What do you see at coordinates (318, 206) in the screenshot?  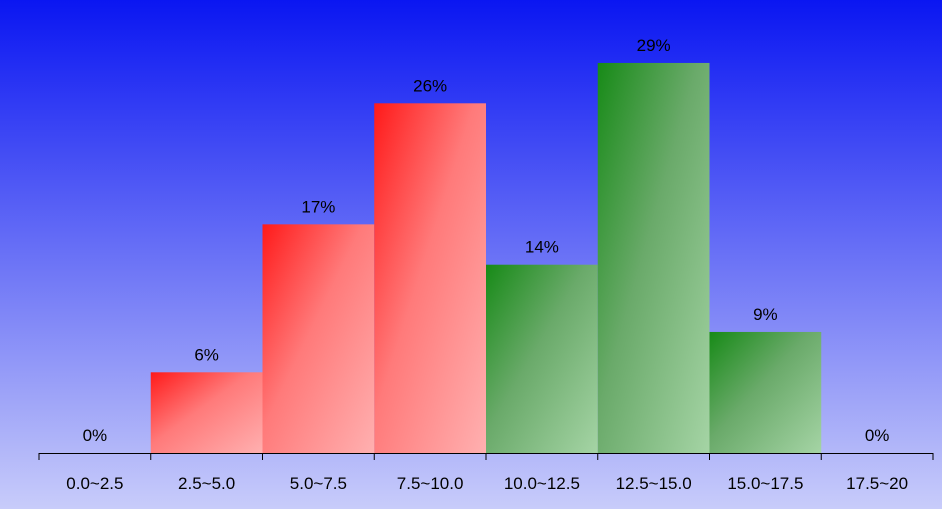 I see `data-label-5.0~7.5: 17%` at bounding box center [318, 206].